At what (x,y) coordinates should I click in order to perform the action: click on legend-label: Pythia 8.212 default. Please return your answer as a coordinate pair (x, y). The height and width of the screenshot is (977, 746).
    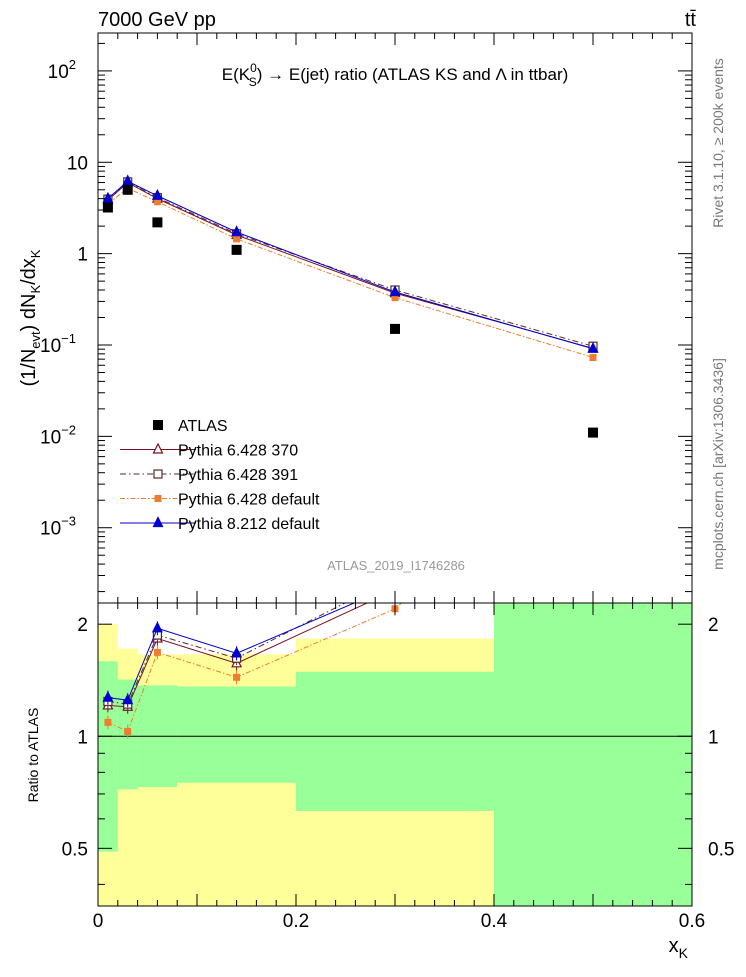
    Looking at the image, I should click on (249, 524).